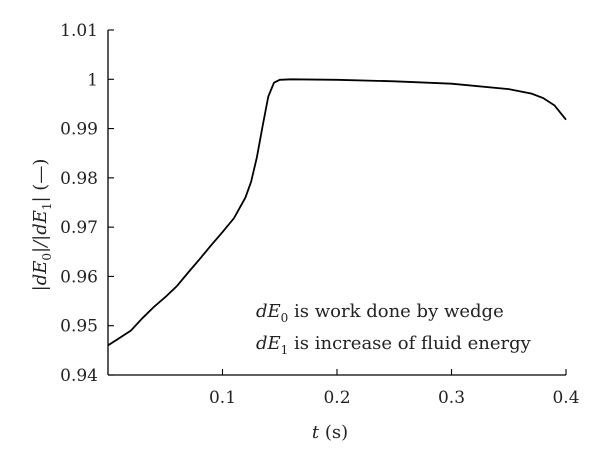 The image size is (600, 460). Describe the element at coordinates (87, 203) in the screenshot. I see `y-axis-ticks: 0.94 0.95 0.96 0.97 0.98 0.99 1 1.01` at that location.